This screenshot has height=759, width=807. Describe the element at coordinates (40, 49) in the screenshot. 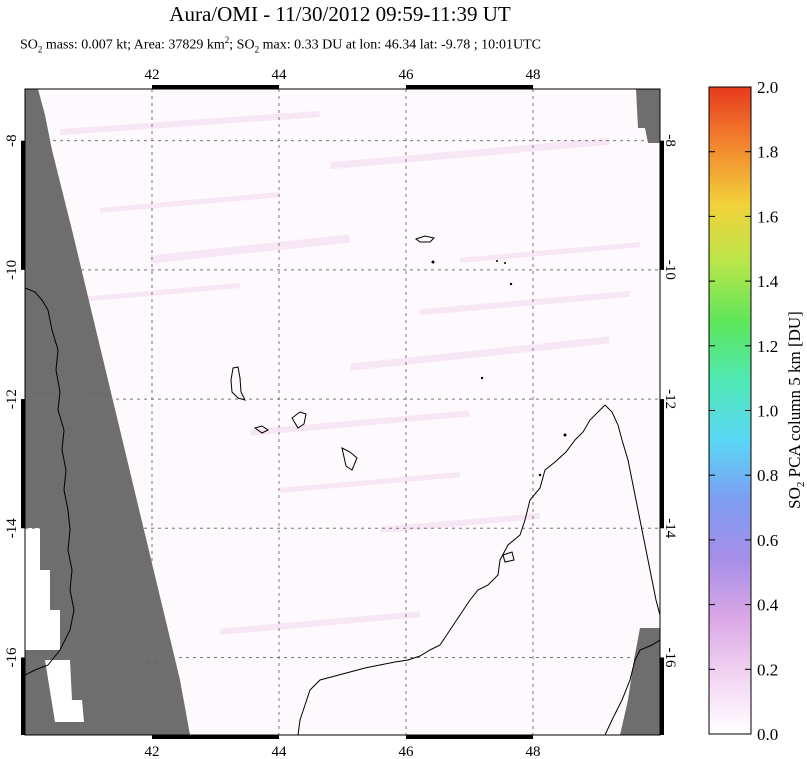

I see `subtitle-prefix-sub: 2` at that location.